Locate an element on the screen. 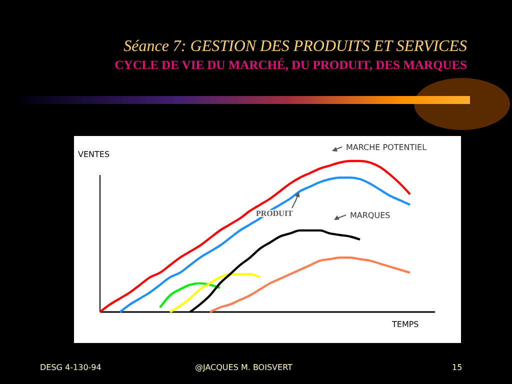 The image size is (512, 384). chart-title: Séance 7: GESTION DES PRODUITS ET SERVICES is located at coordinates (295, 46).